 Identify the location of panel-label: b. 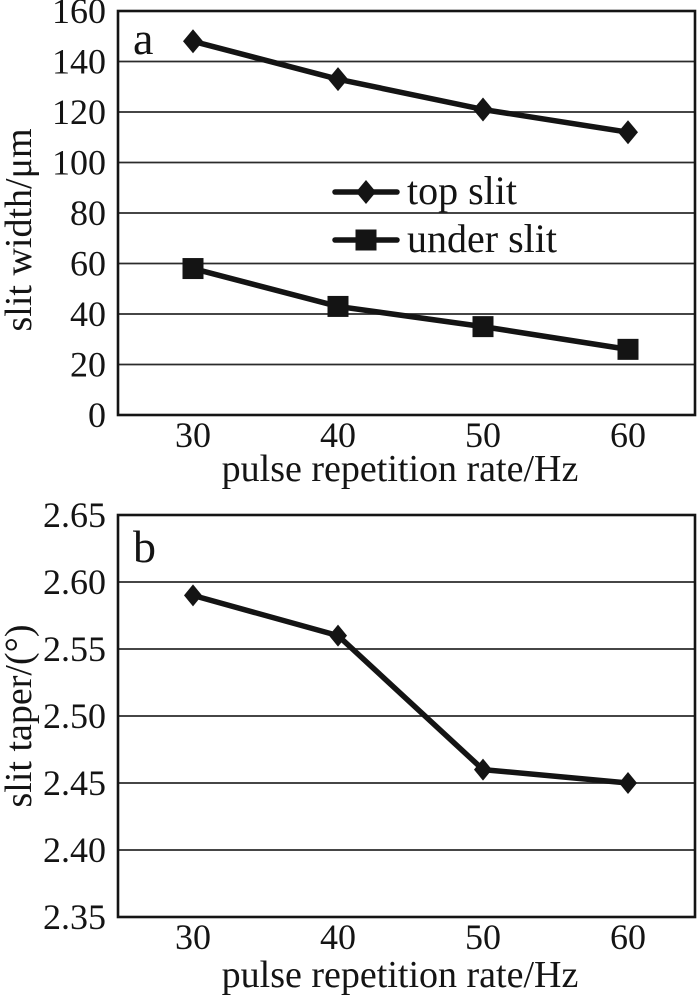
(144, 546).